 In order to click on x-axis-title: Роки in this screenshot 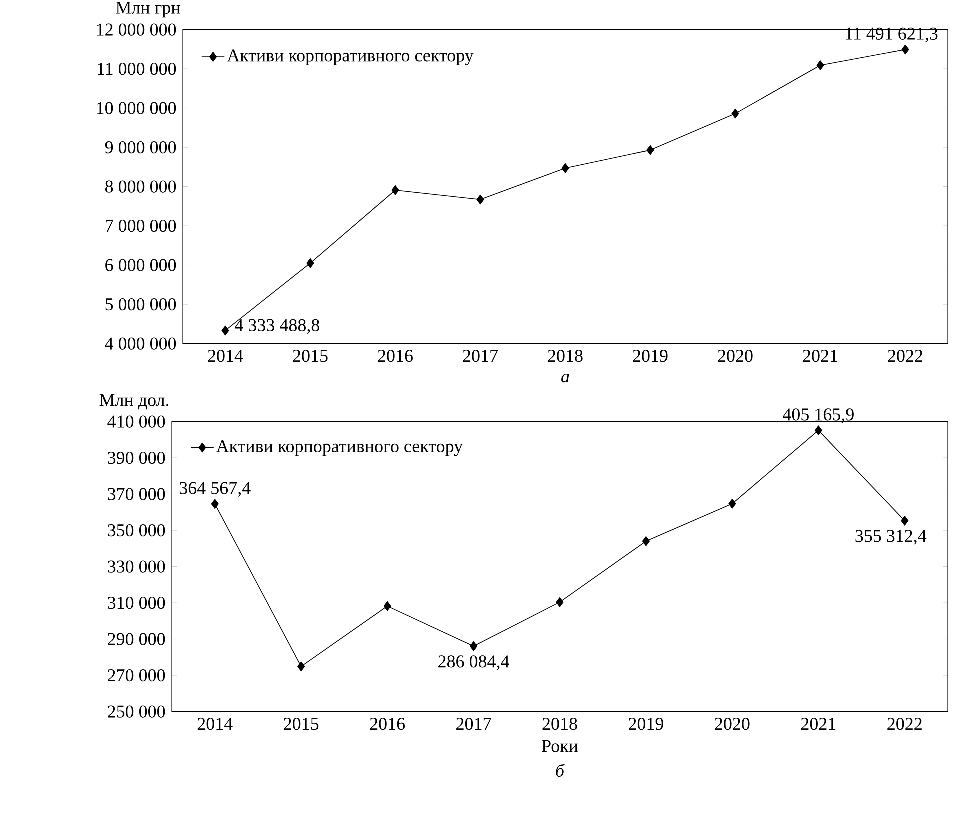, I will do `click(560, 746)`.